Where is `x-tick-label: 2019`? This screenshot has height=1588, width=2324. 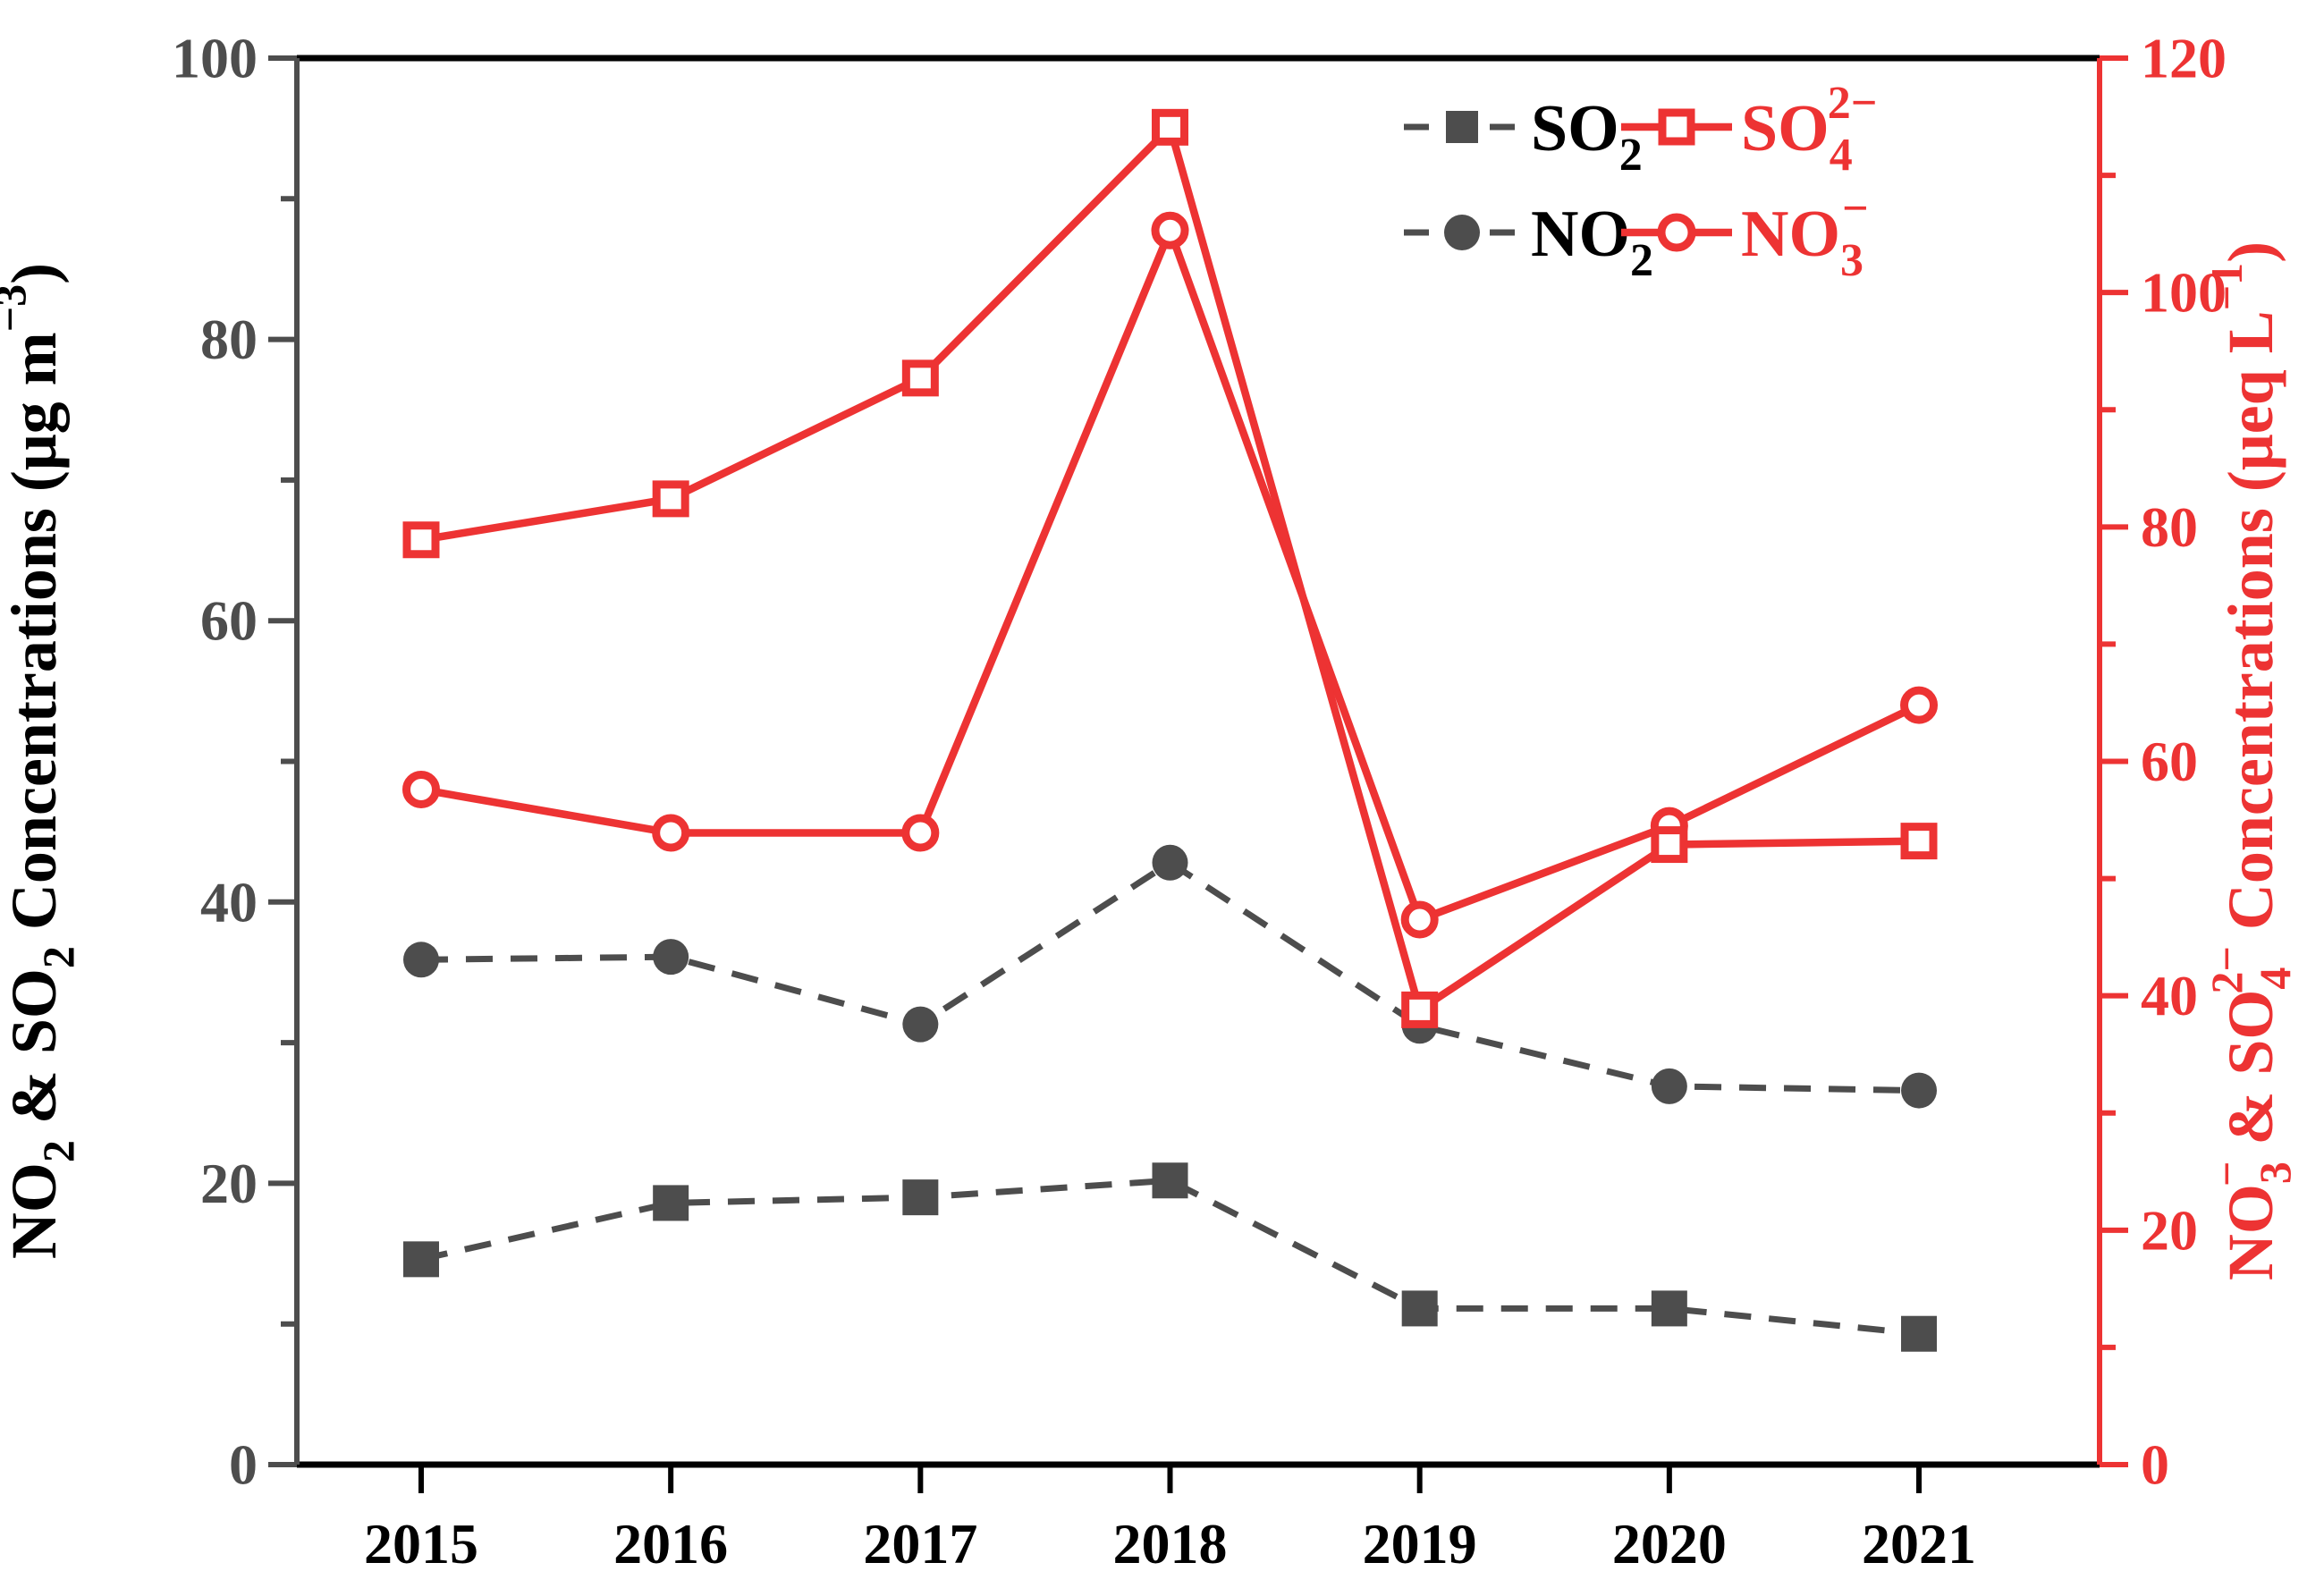 x-tick-label: 2019 is located at coordinates (1420, 1543).